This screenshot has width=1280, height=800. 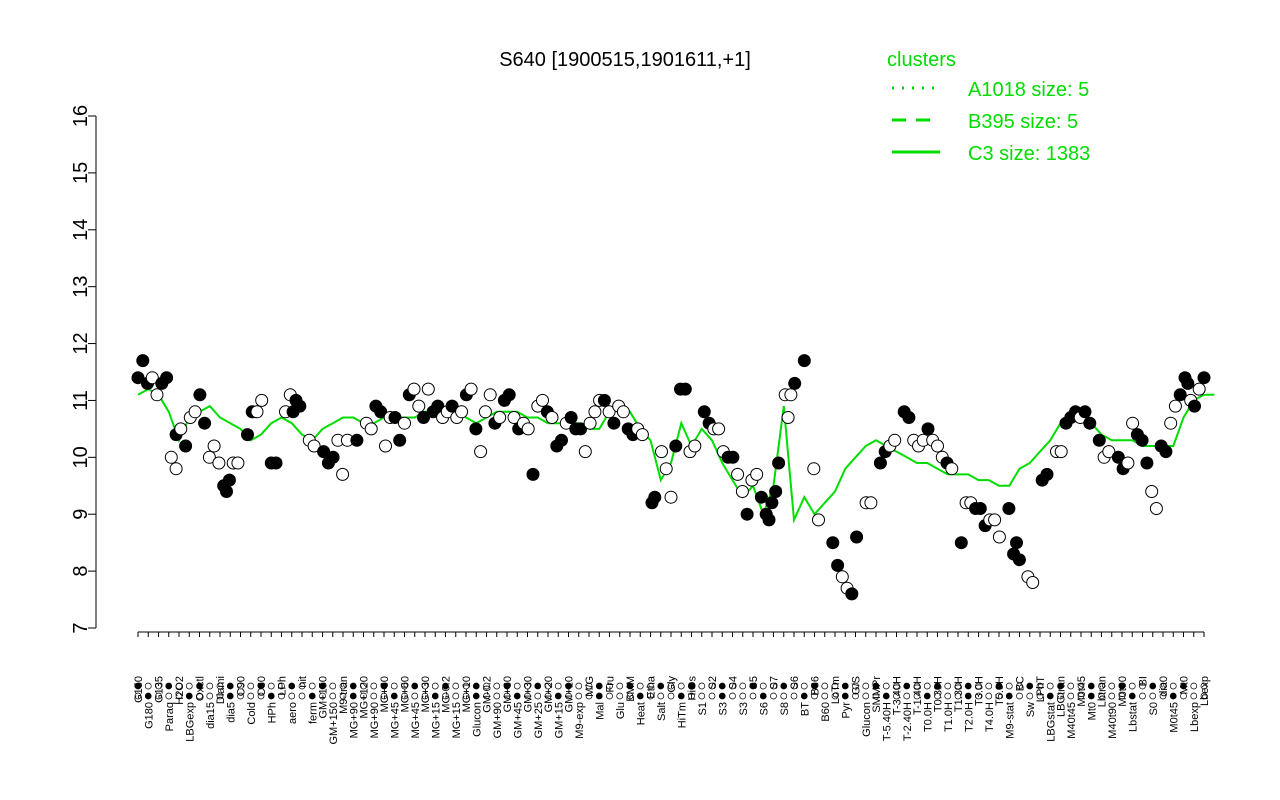 What do you see at coordinates (375, 720) in the screenshot?
I see `x-tick-label: MG+90` at bounding box center [375, 720].